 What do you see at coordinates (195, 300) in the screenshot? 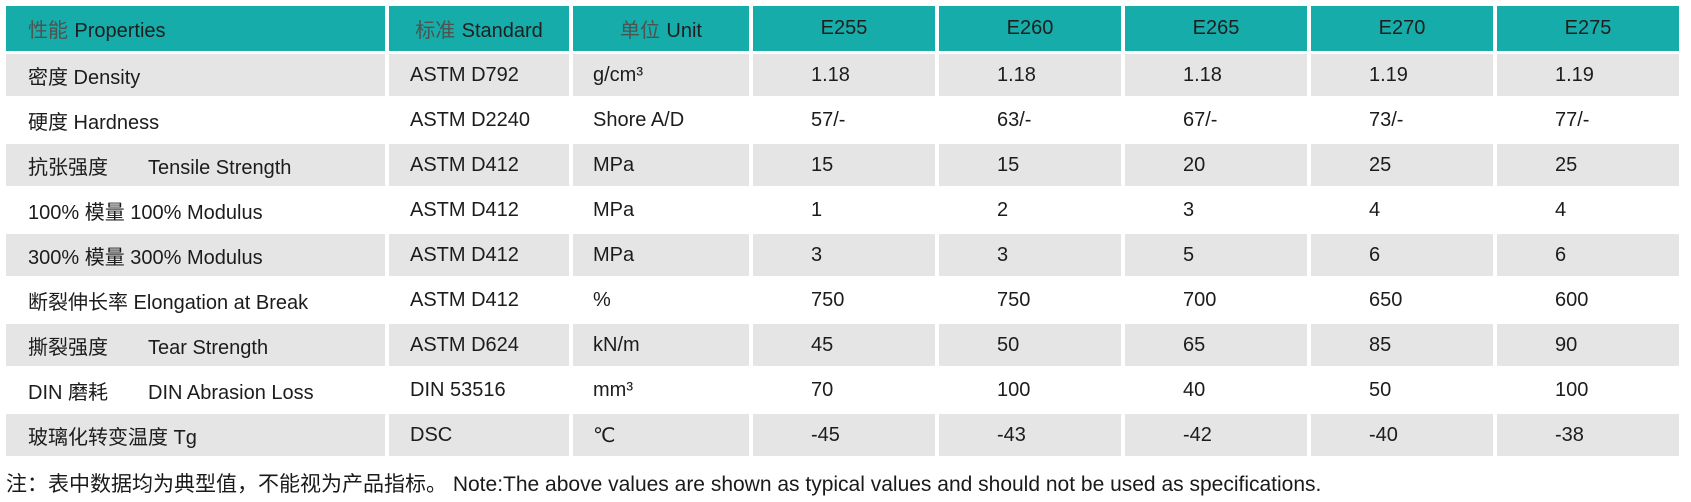
I see `property-cell: 断裂伸长率 Elongation at Break` at bounding box center [195, 300].